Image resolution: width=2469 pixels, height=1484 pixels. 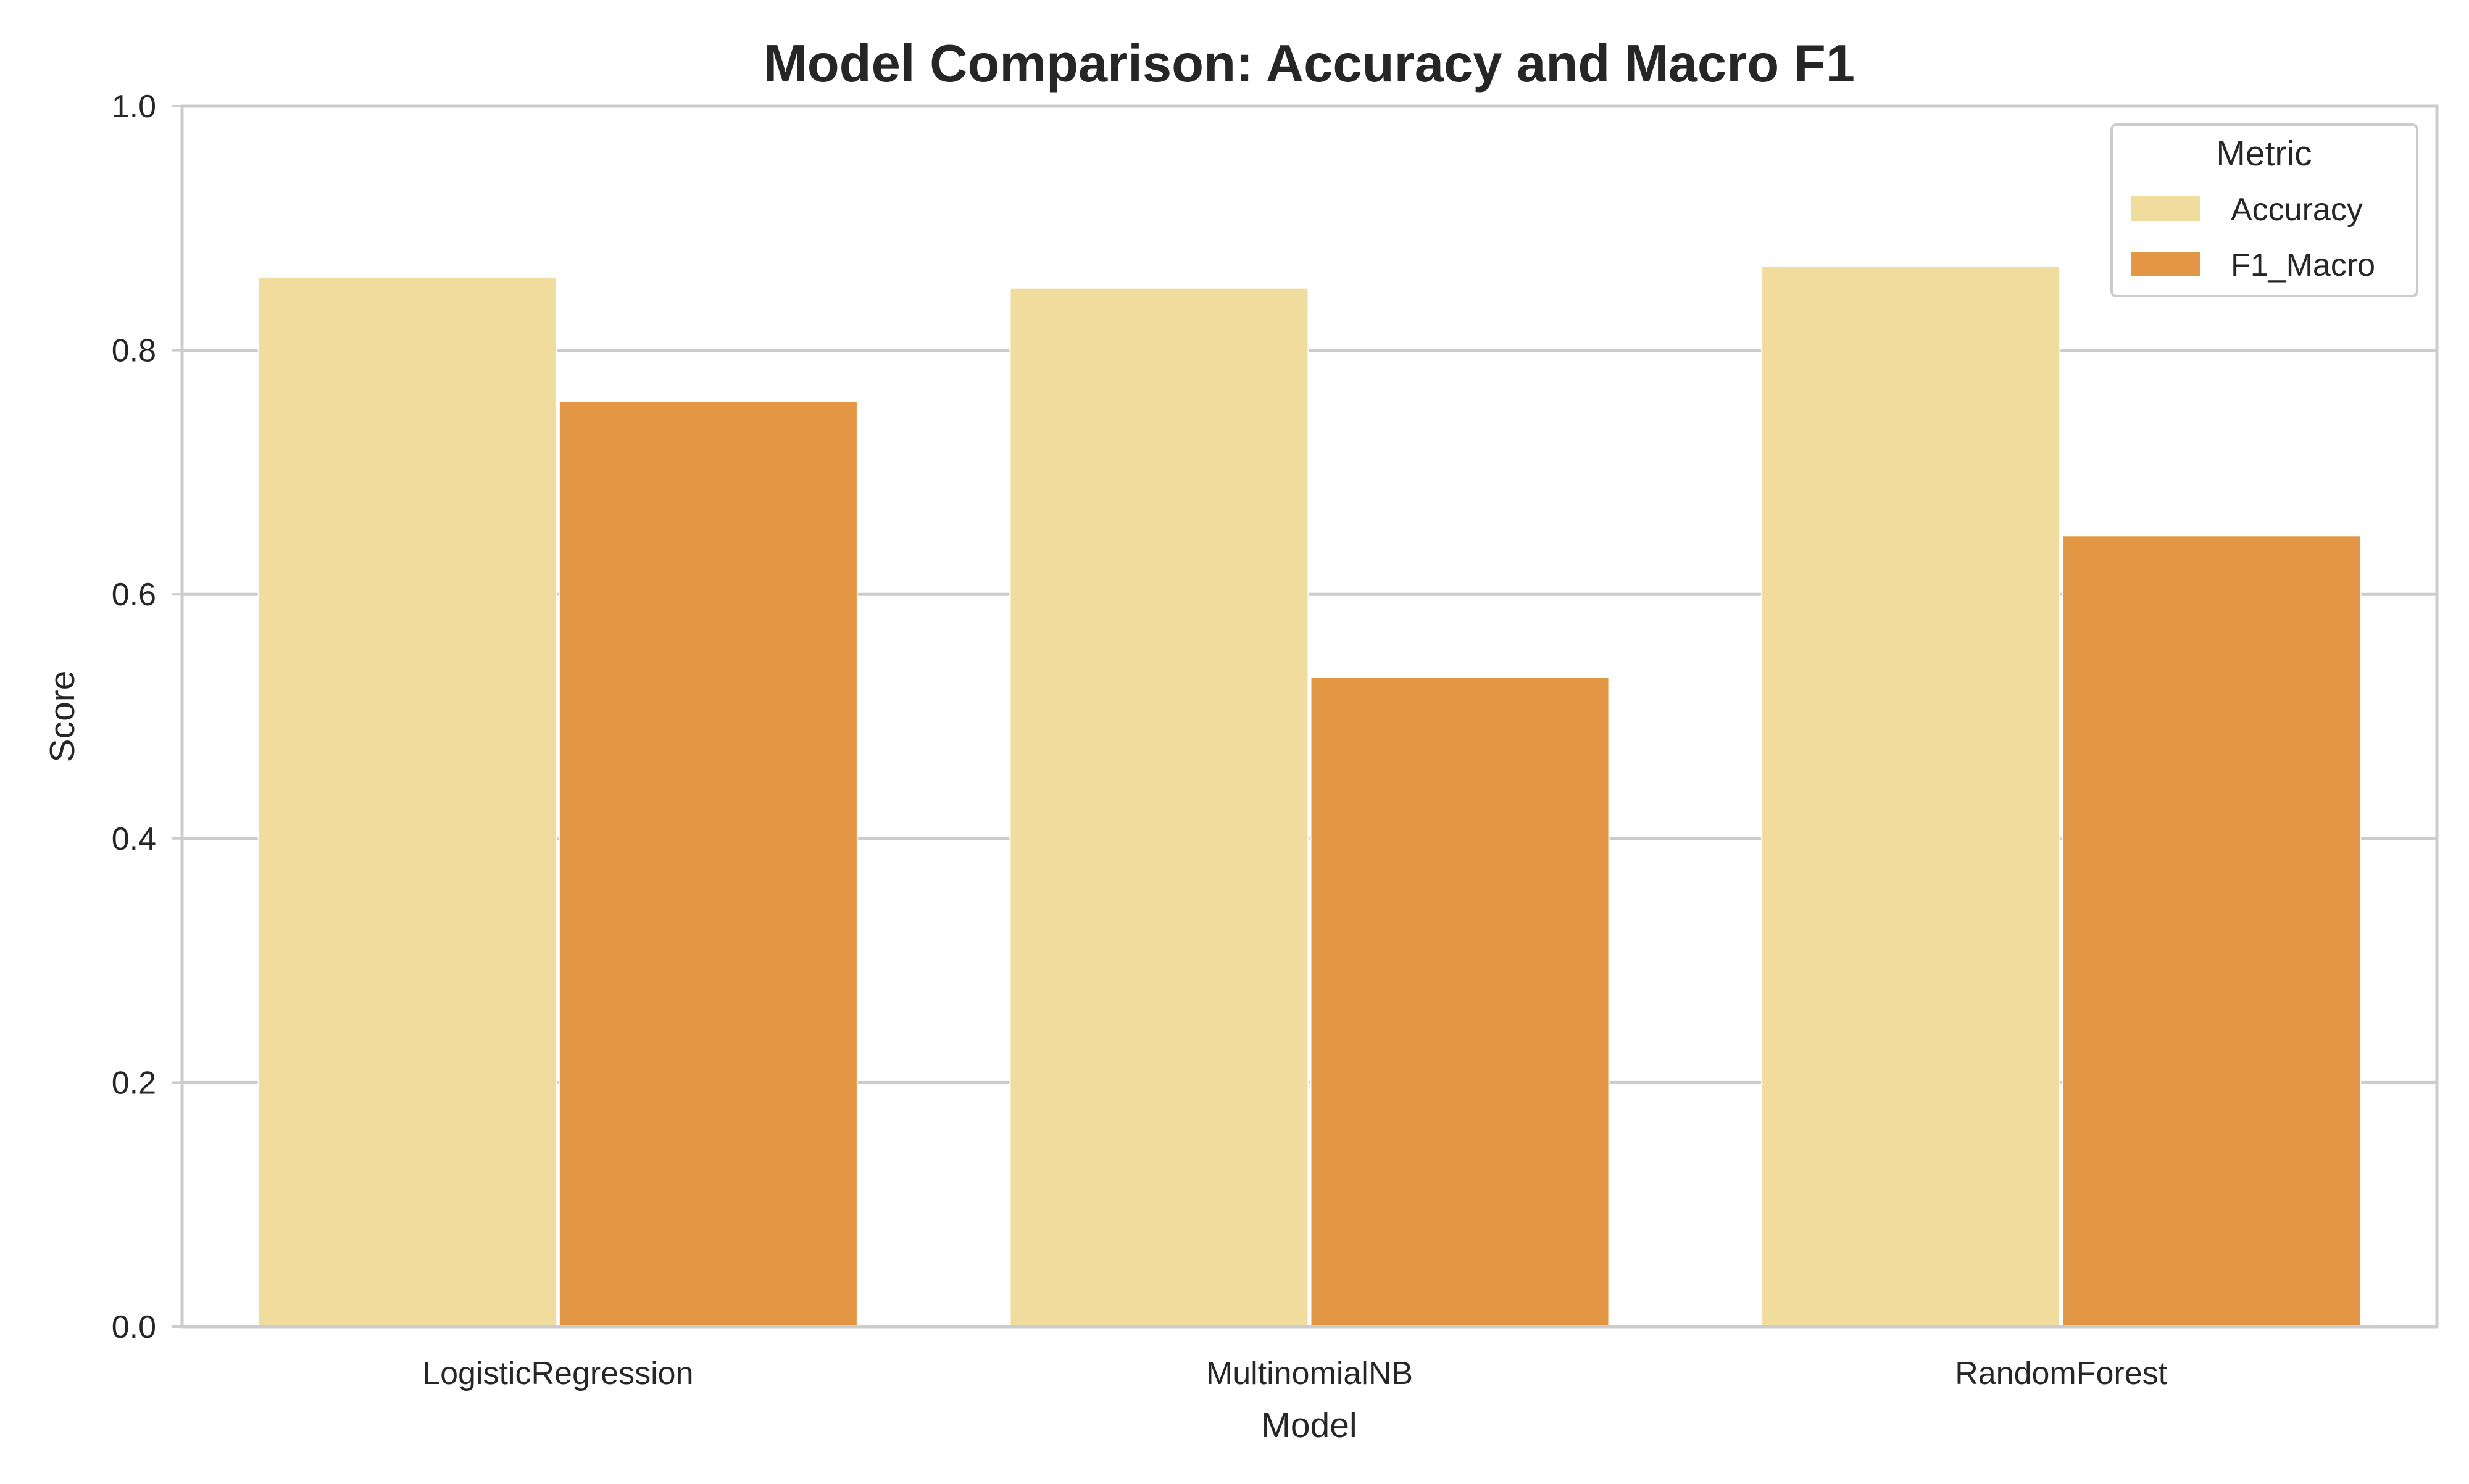 What do you see at coordinates (1911, 796) in the screenshot?
I see `bar-accuracy-randomforest` at bounding box center [1911, 796].